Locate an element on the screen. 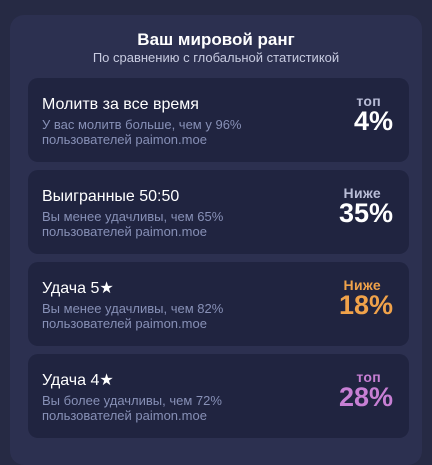 The width and height of the screenshot is (432, 465). card-title: Удача 4★ is located at coordinates (78, 380).